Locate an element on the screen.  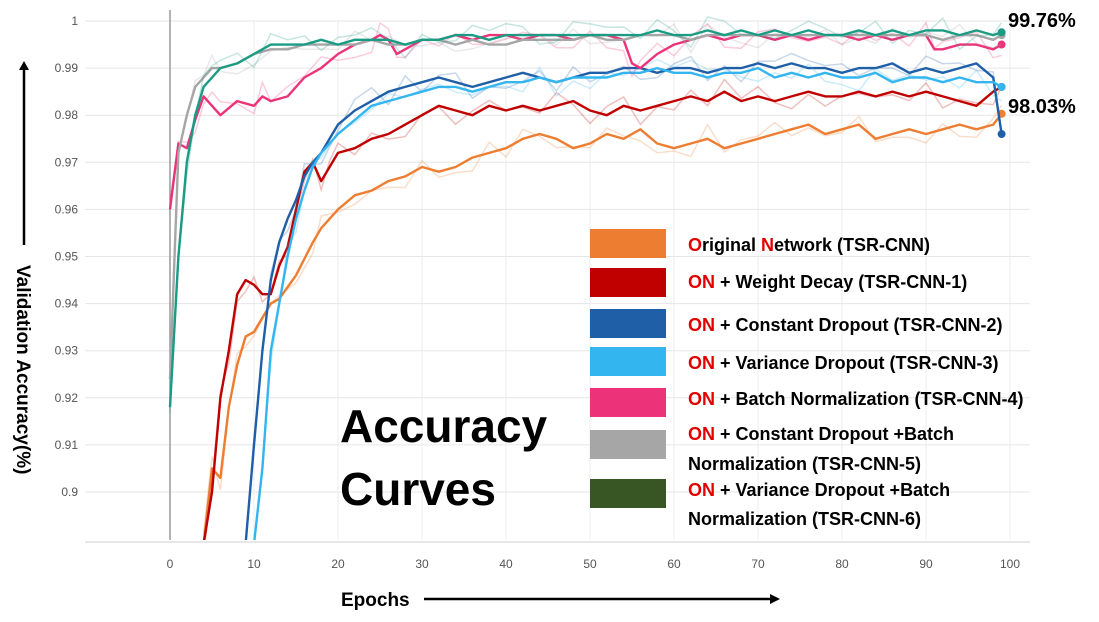
y-tick-label: 0.96 is located at coordinates (67, 209).